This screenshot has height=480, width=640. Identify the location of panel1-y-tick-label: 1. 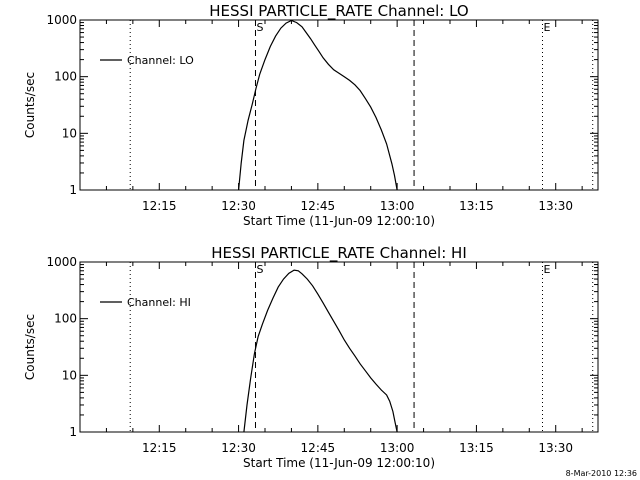
(73, 190).